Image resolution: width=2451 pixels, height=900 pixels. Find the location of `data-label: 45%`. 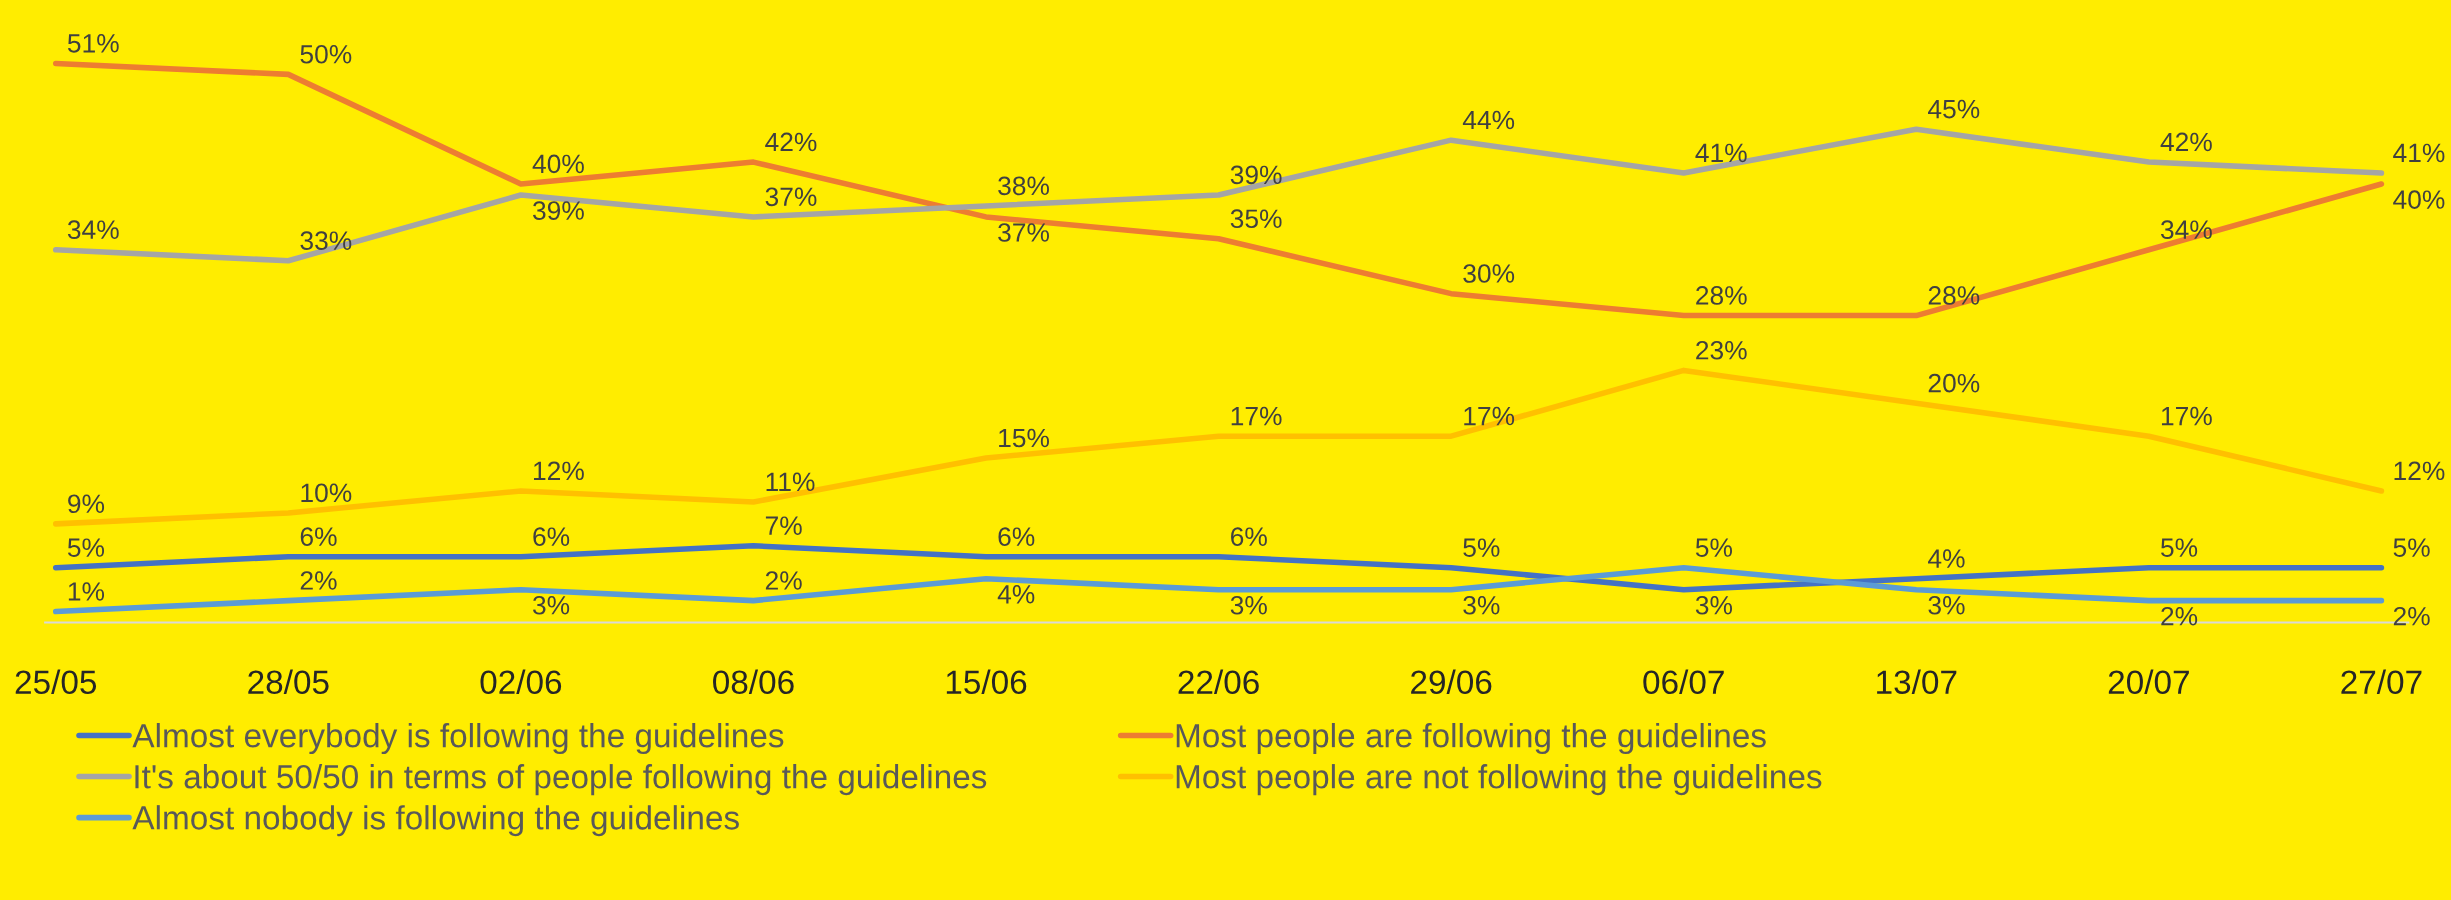

data-label: 45% is located at coordinates (1954, 109).